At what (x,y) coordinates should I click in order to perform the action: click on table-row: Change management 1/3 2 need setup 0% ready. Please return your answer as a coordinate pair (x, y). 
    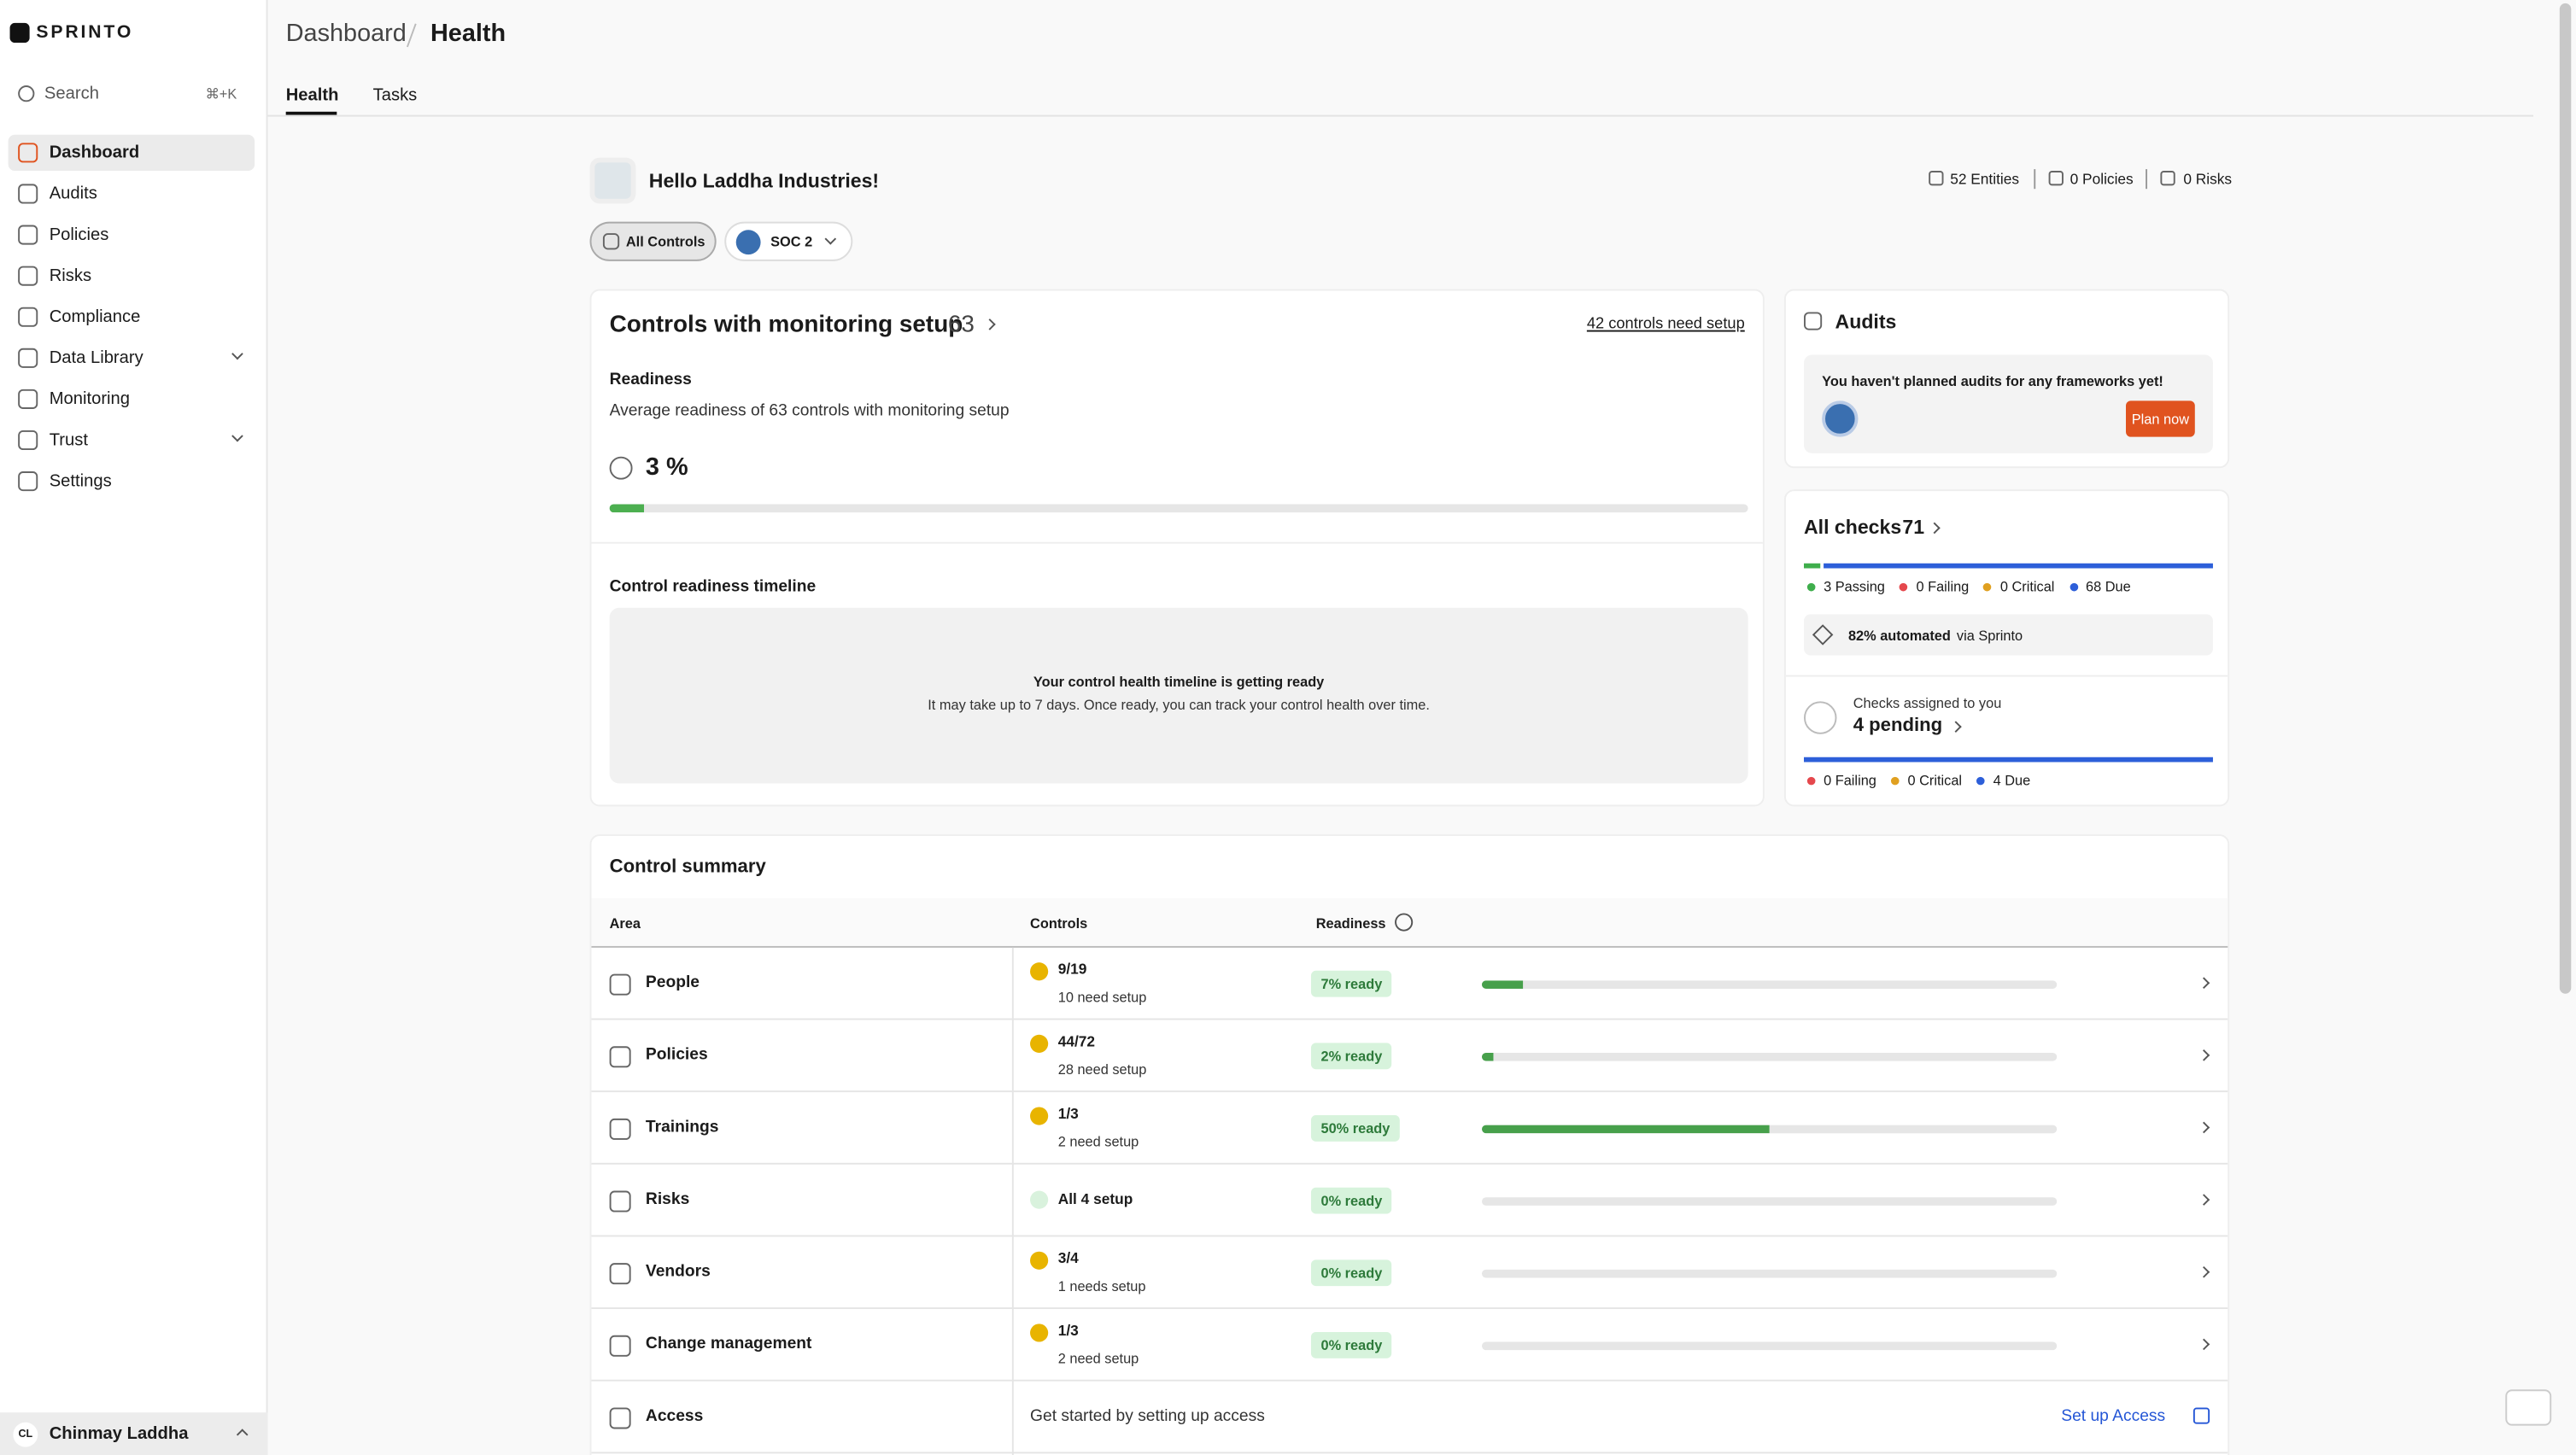
    Looking at the image, I should click on (1409, 1346).